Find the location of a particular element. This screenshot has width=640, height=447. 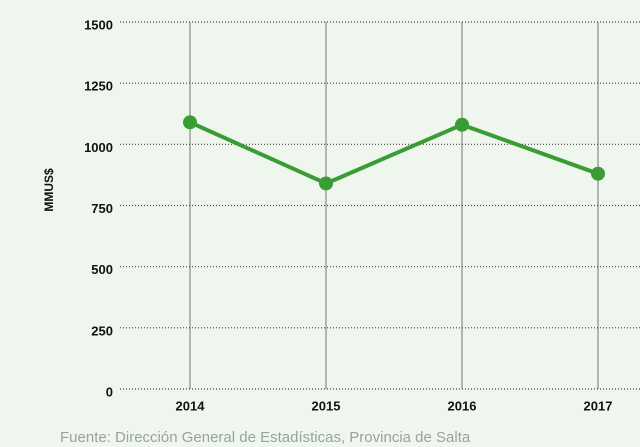

series-line is located at coordinates (394, 153).